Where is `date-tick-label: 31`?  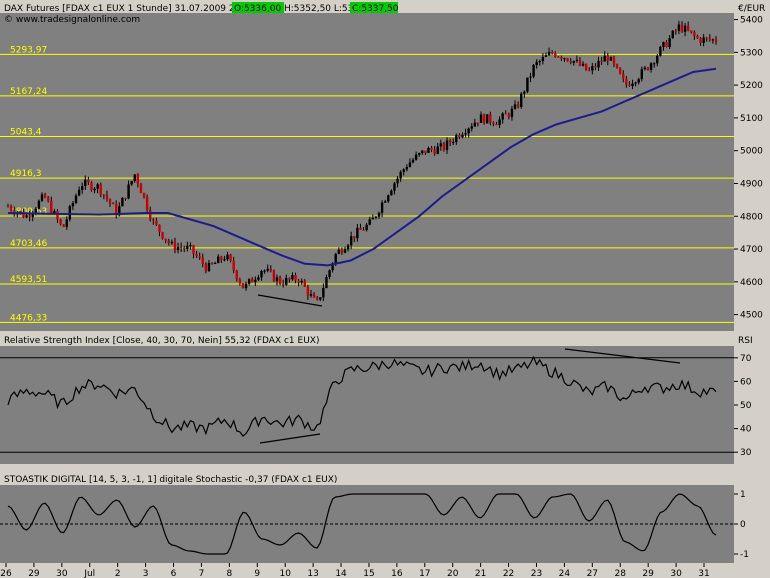 date-tick-label: 31 is located at coordinates (703, 573).